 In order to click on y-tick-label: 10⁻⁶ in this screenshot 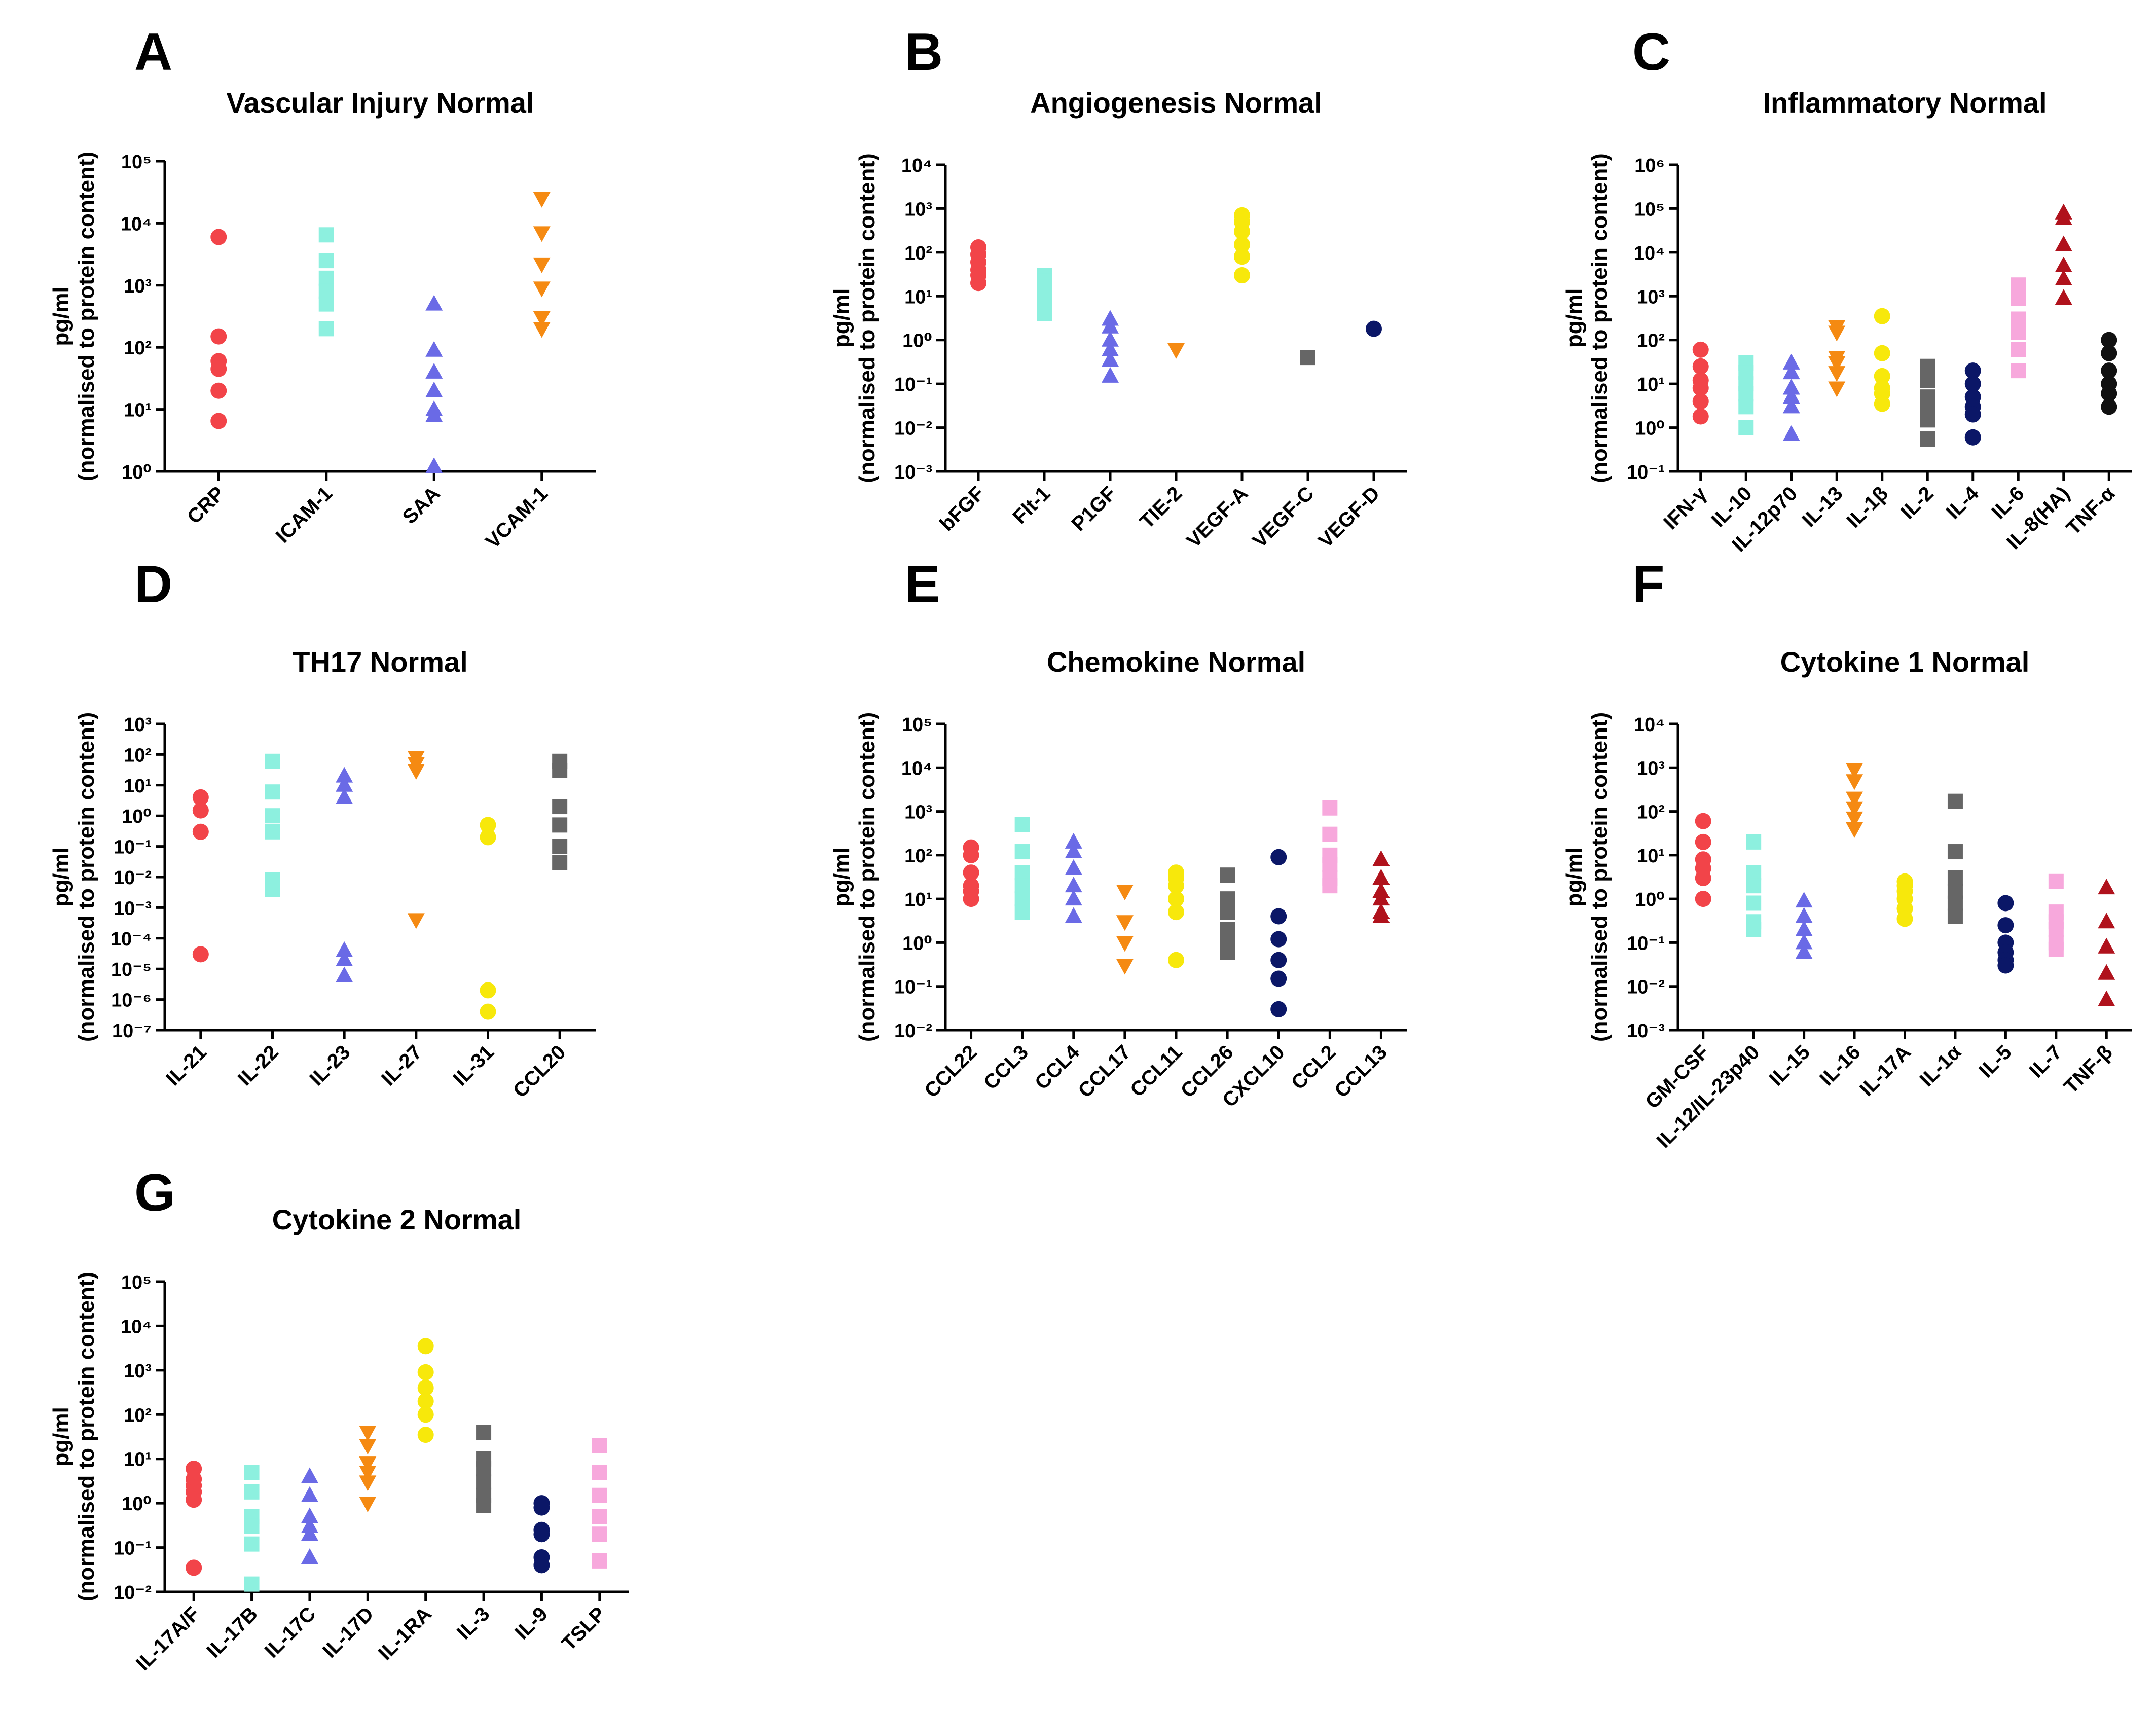, I will do `click(131, 1000)`.